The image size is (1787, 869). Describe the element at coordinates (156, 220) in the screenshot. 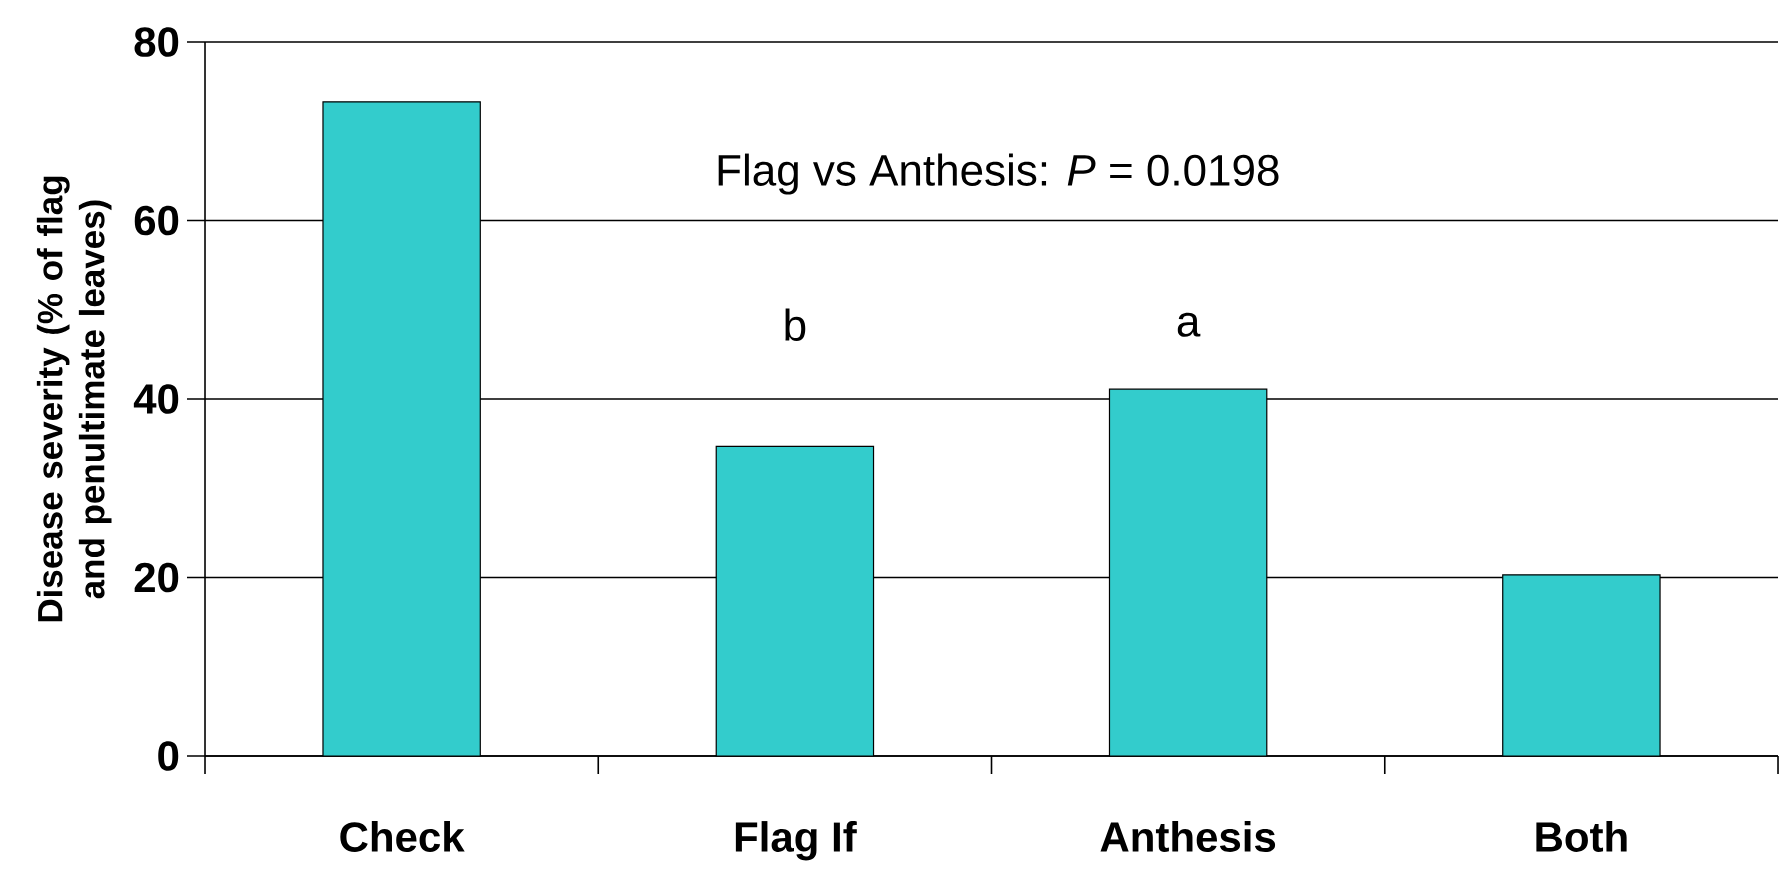

I see `y-tick-label: 60` at that location.